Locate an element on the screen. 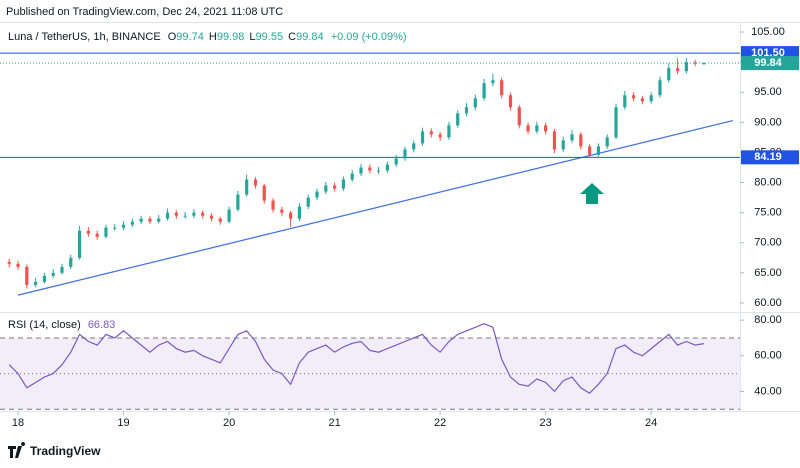 The height and width of the screenshot is (468, 800). y-tick-label: 70.00 is located at coordinates (768, 243).